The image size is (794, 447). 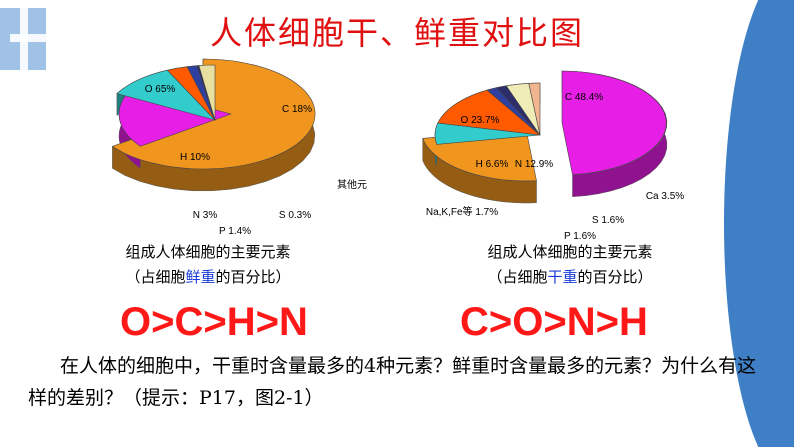 I want to click on pie-label-0-0: O 65%, so click(x=160, y=89).